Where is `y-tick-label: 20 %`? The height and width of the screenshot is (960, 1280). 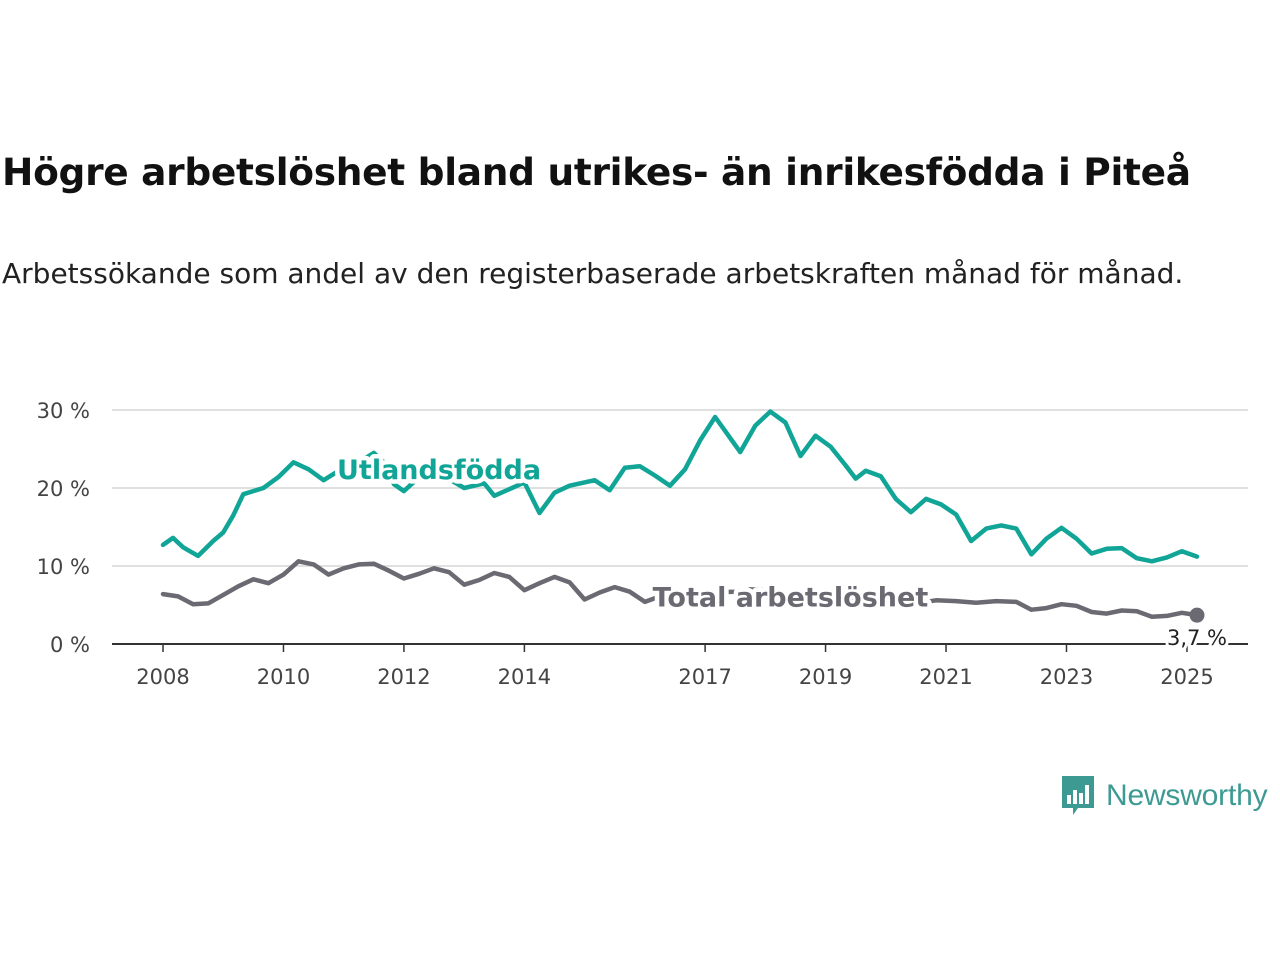 y-tick-label: 20 % is located at coordinates (63, 489).